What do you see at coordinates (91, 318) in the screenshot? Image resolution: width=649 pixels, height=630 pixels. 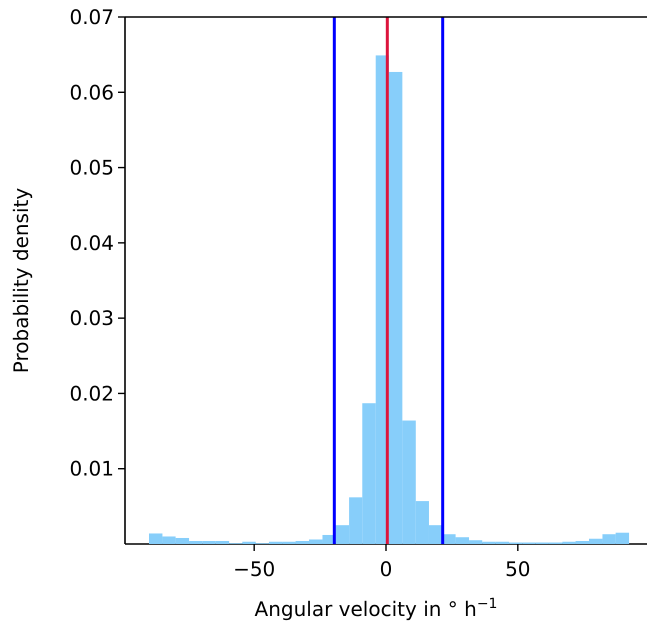 I see `y-tick-label: 0.03` at bounding box center [91, 318].